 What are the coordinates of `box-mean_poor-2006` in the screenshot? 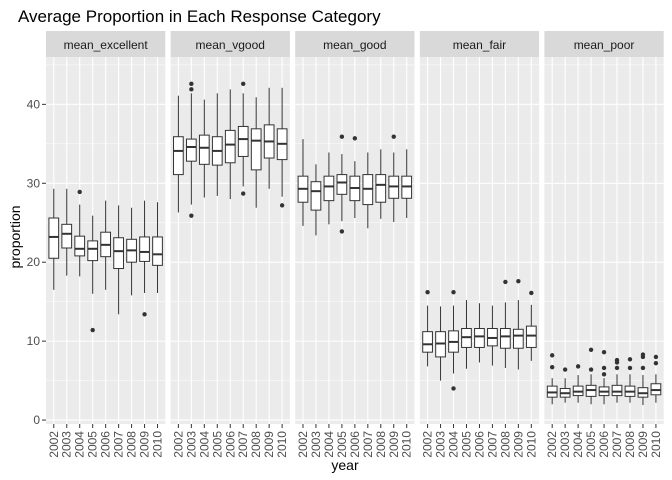 It's located at (604, 377).